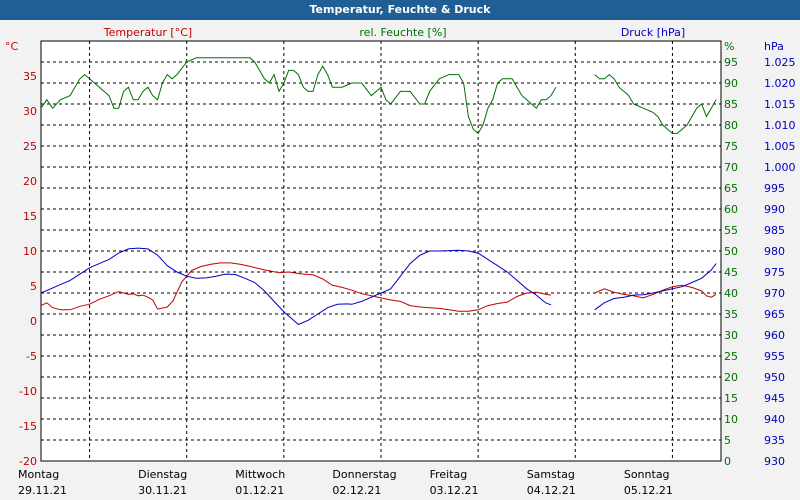 The width and height of the screenshot is (800, 500). I want to click on humidity-unit: %, so click(729, 46).